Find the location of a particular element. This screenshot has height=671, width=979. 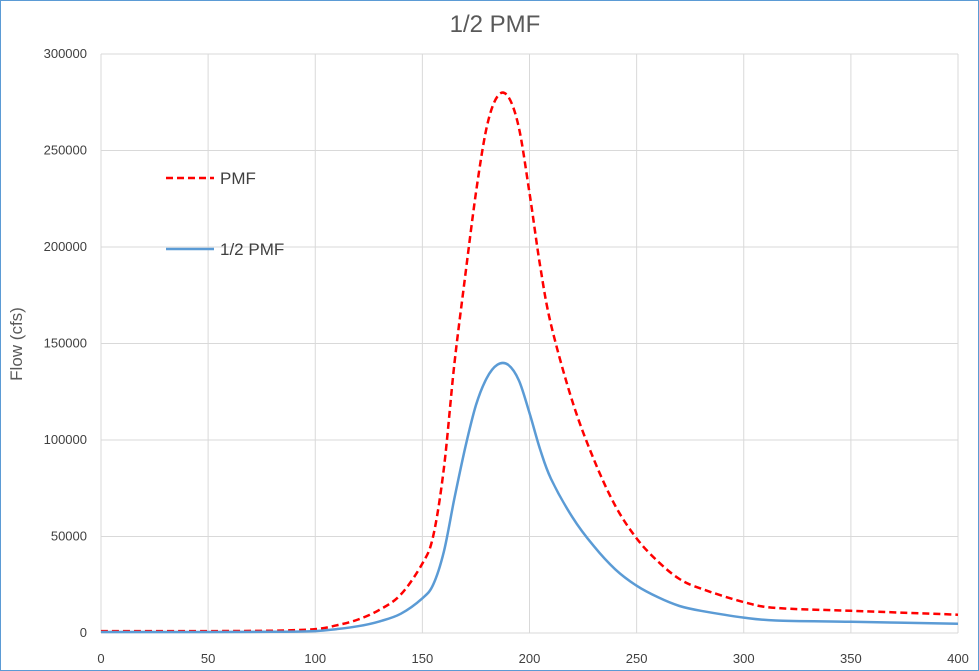

legend-label-0: PMF is located at coordinates (238, 178).